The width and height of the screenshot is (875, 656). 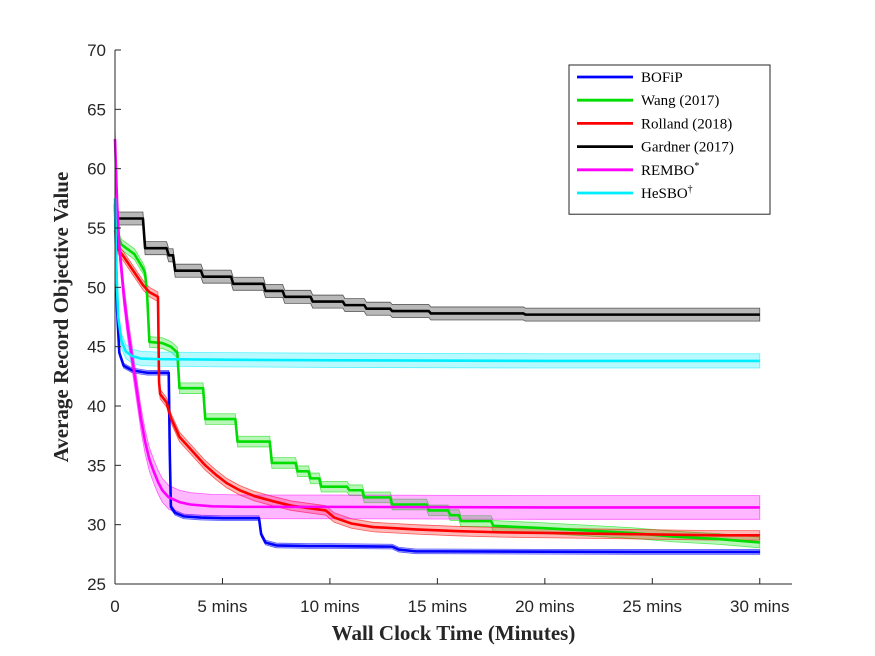 I want to click on x-tick-label: 15 mins, so click(x=438, y=606).